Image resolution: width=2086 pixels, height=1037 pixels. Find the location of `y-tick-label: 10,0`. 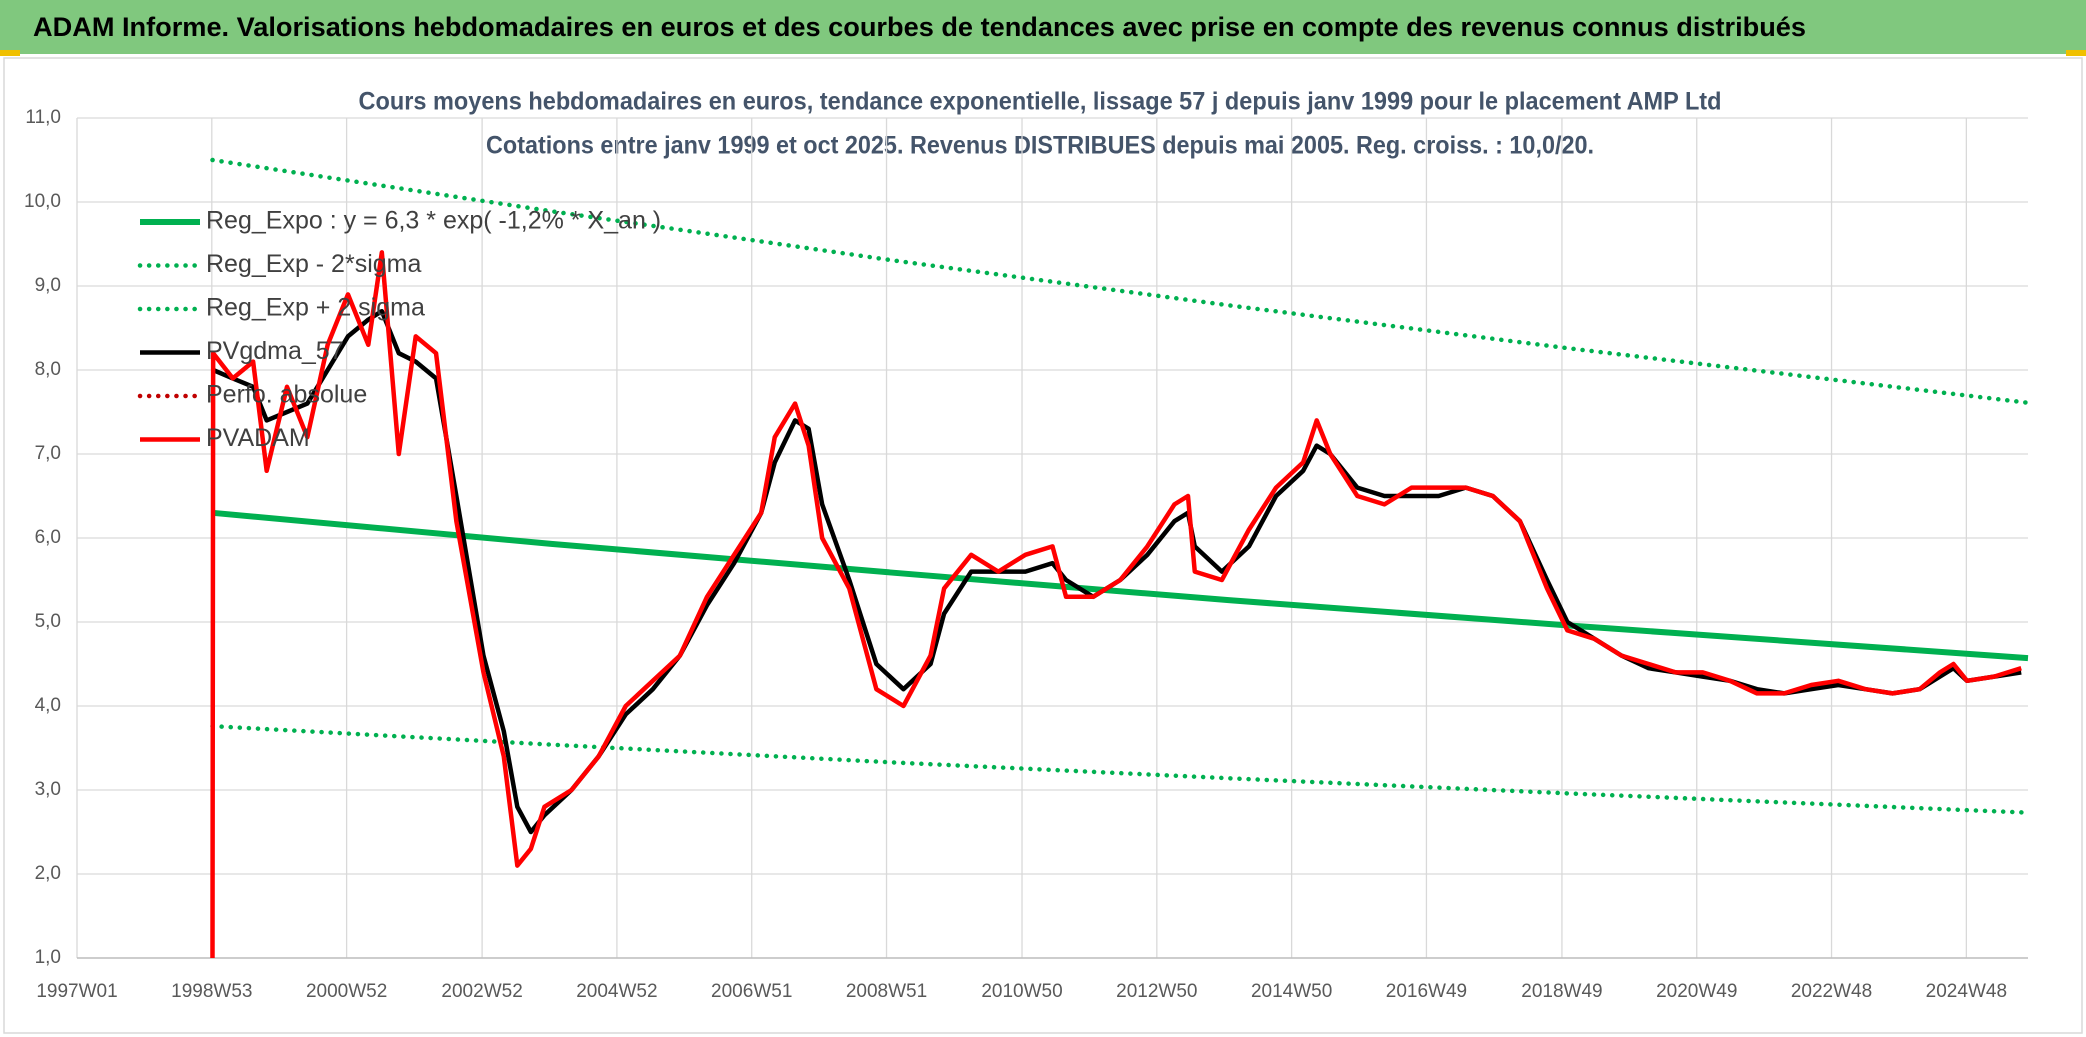

y-tick-label: 10,0 is located at coordinates (42, 201).